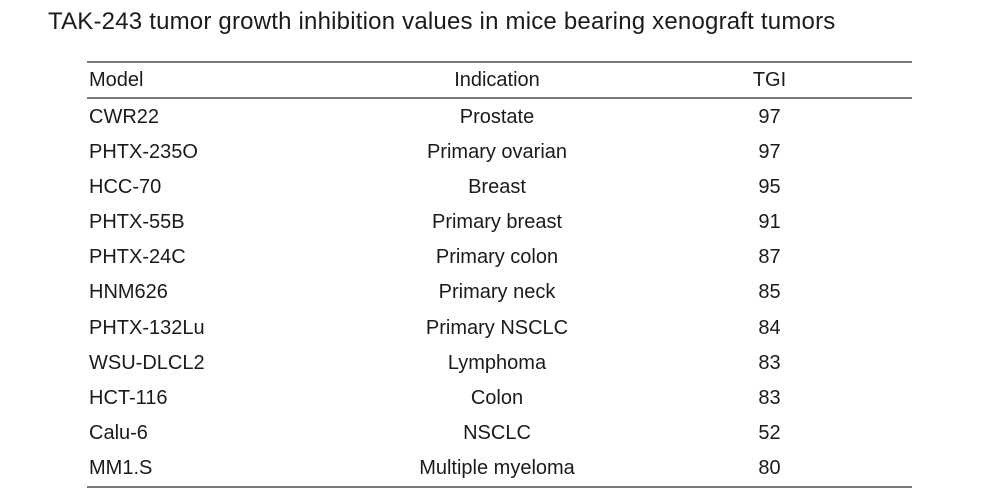 Image resolution: width=1000 pixels, height=498 pixels. Describe the element at coordinates (769, 222) in the screenshot. I see `tgi-cell: 91` at that location.